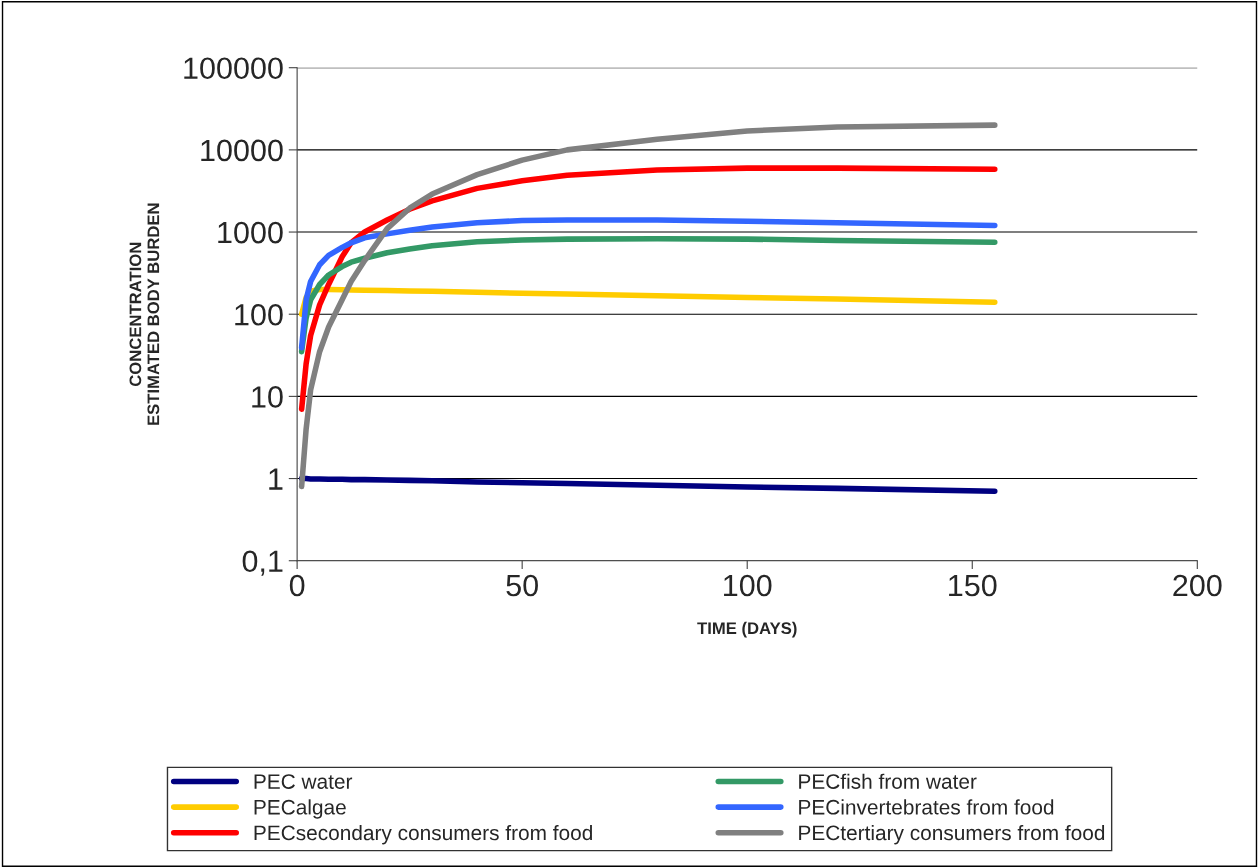 The image size is (1259, 868). Describe the element at coordinates (259, 314) in the screenshot. I see `y-tick-label: 100` at that location.